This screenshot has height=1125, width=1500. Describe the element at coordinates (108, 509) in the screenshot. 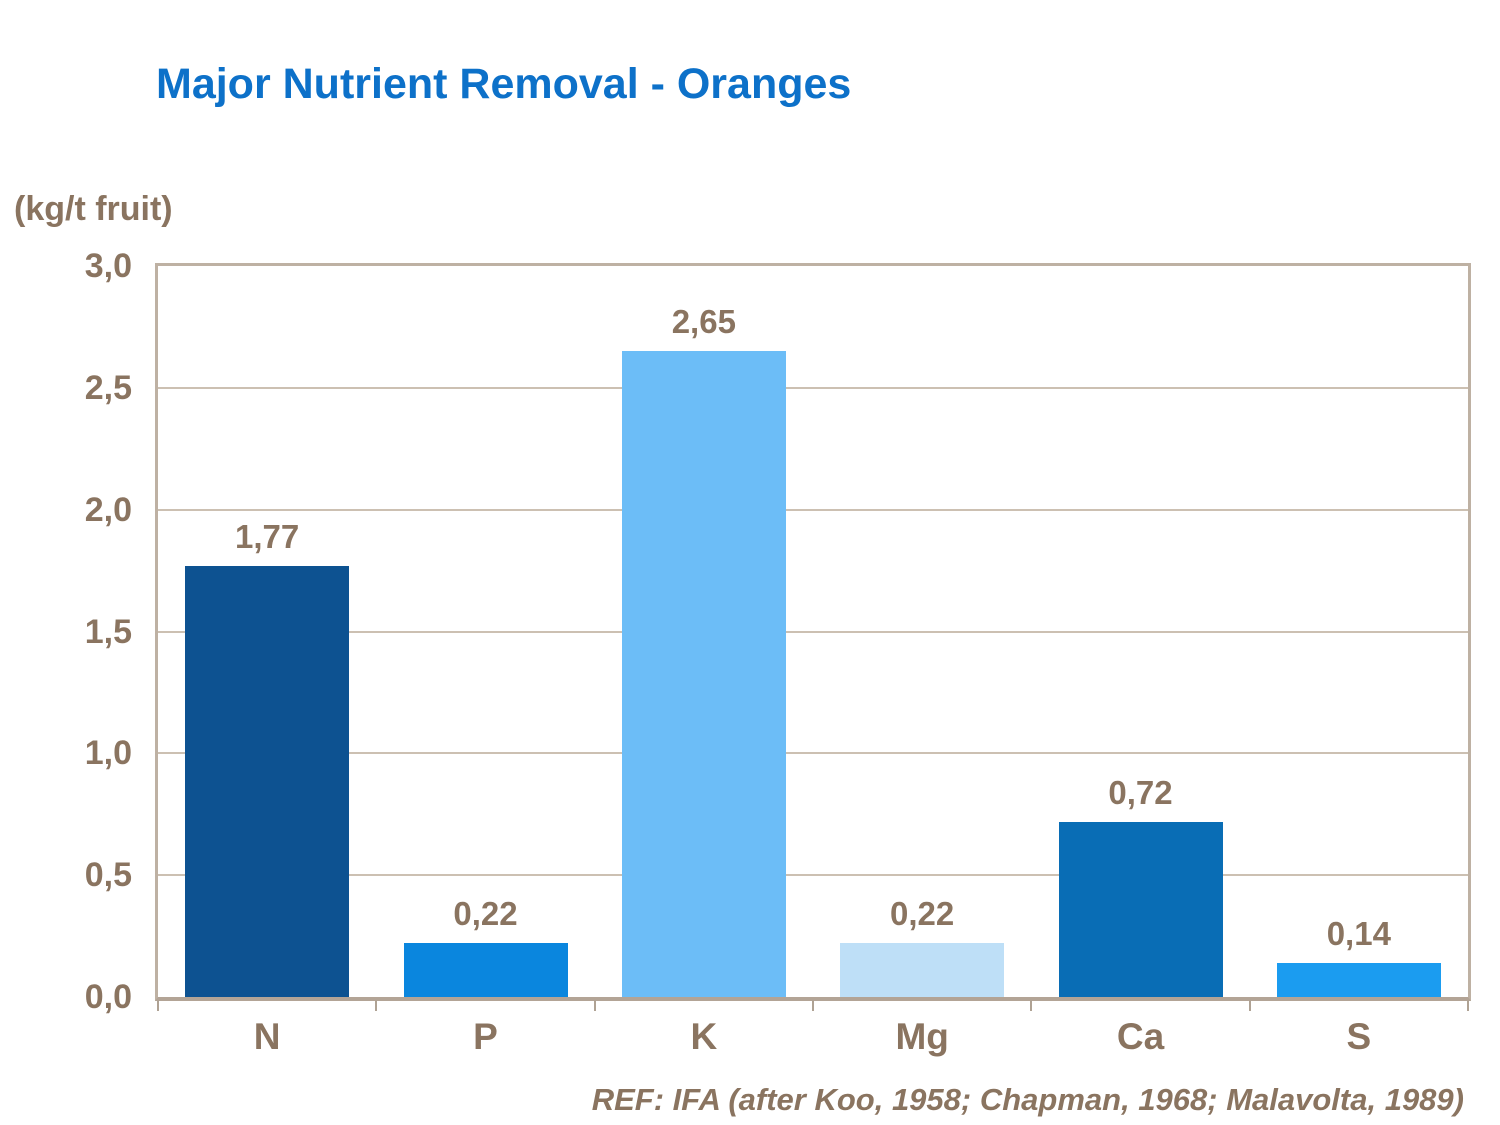

I see `y-tick-label: 2,0` at that location.